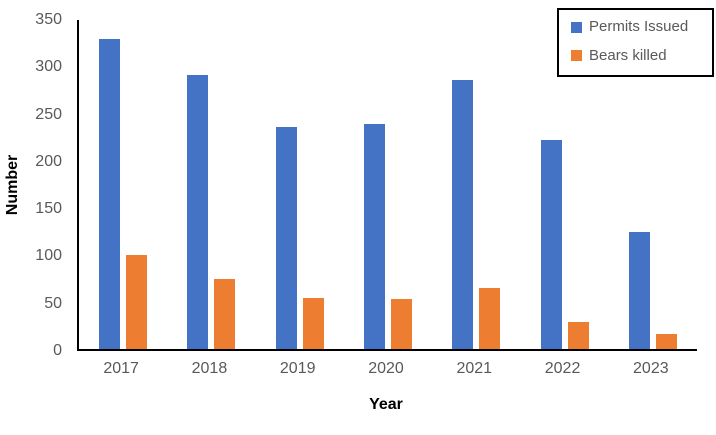 The height and width of the screenshot is (435, 716). I want to click on bar-permits-issued-2020, so click(374, 236).